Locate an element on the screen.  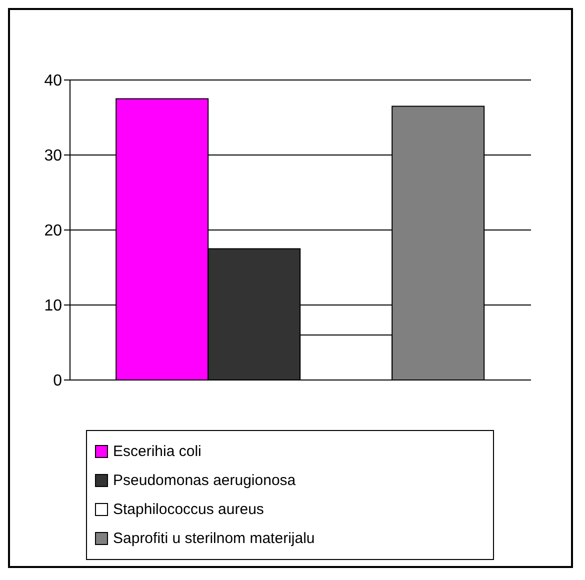
y-tick-label: 30 is located at coordinates (53, 156).